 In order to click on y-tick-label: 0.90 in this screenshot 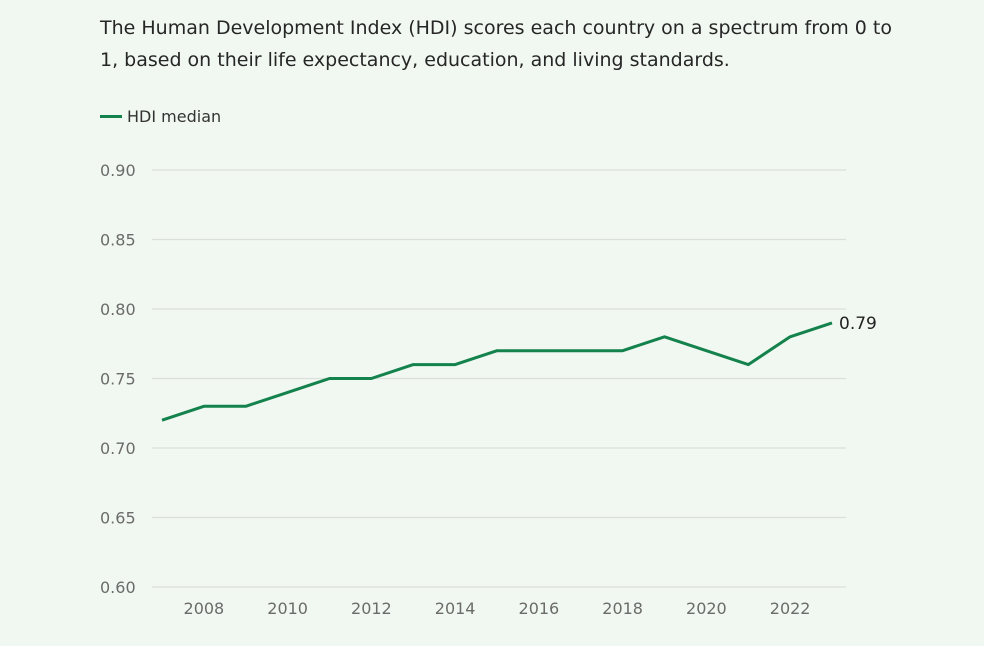, I will do `click(118, 170)`.